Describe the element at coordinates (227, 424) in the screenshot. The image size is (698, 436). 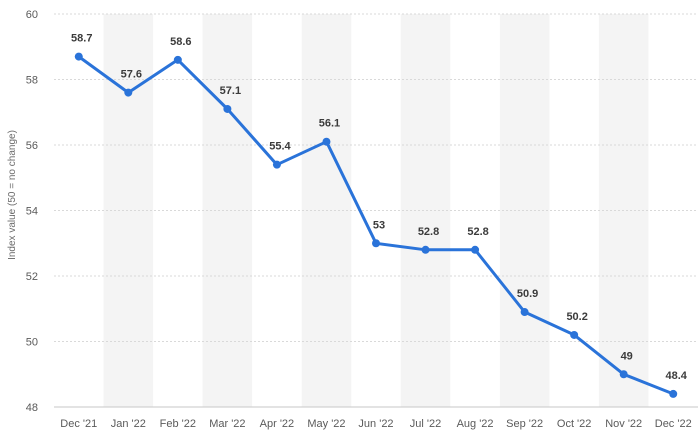
I see `x-tick-label: Mar '22` at that location.